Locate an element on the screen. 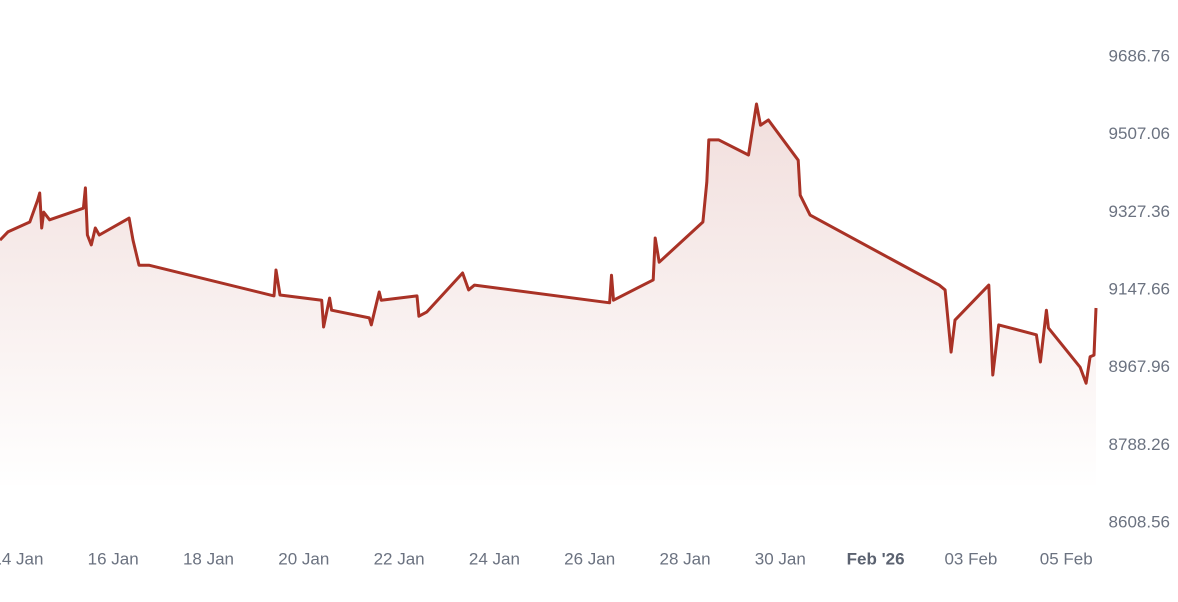 The width and height of the screenshot is (1178, 602). x-tick-label: 26 Jan is located at coordinates (589, 558).